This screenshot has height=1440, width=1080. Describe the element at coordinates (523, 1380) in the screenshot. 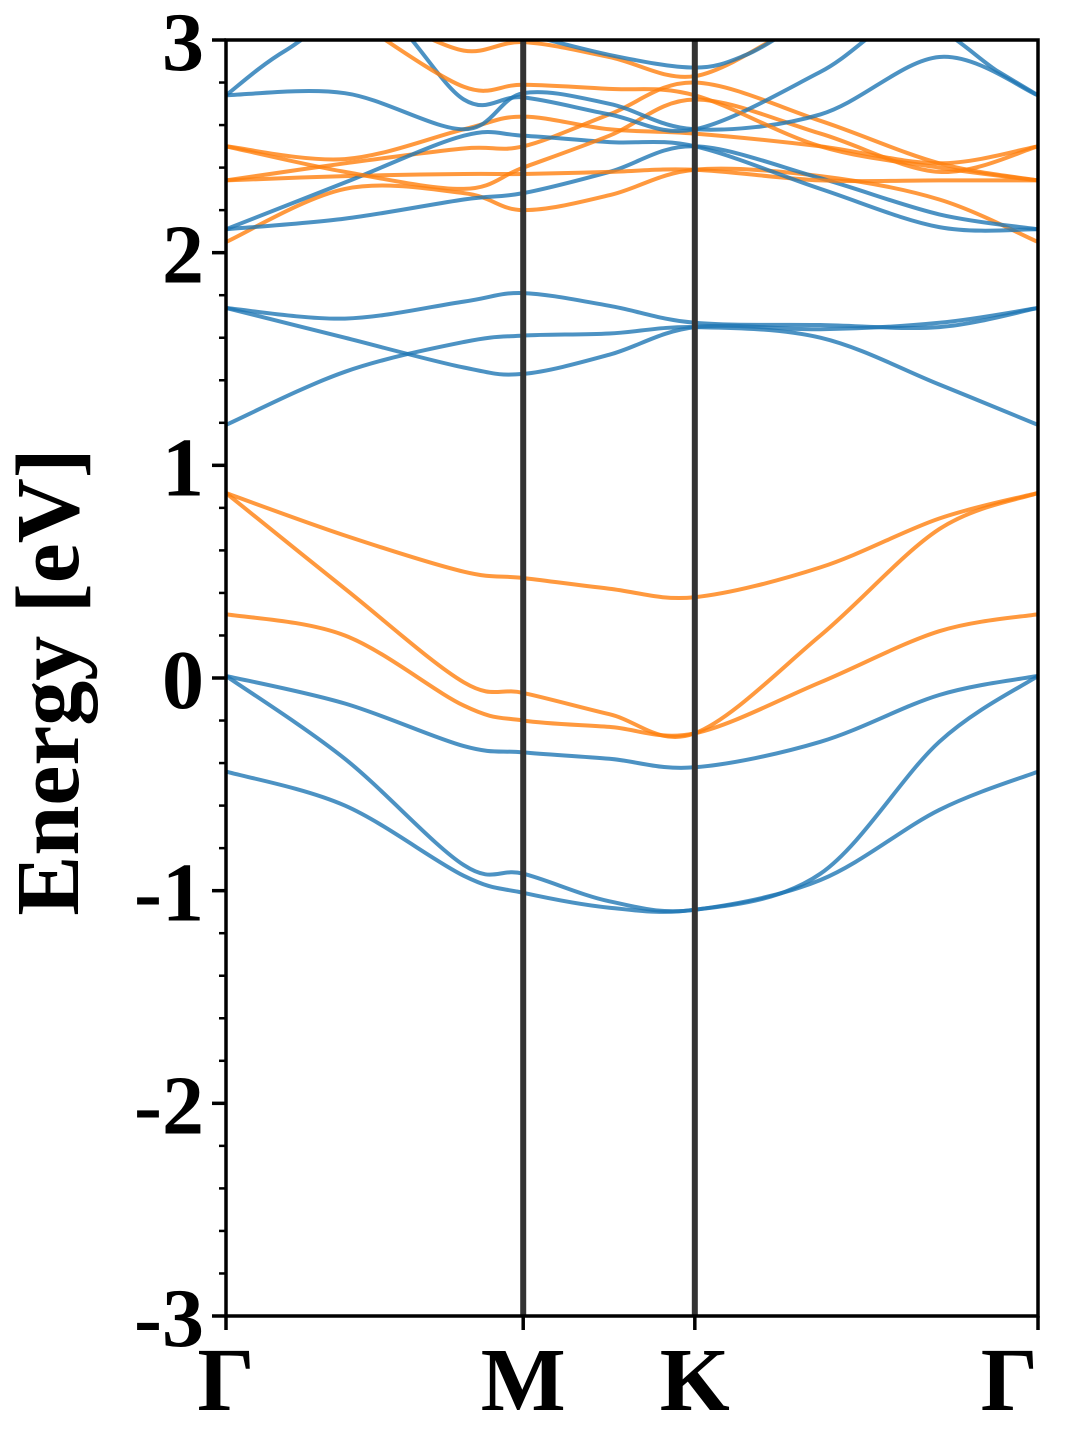

I see `x-tick-label: M` at that location.